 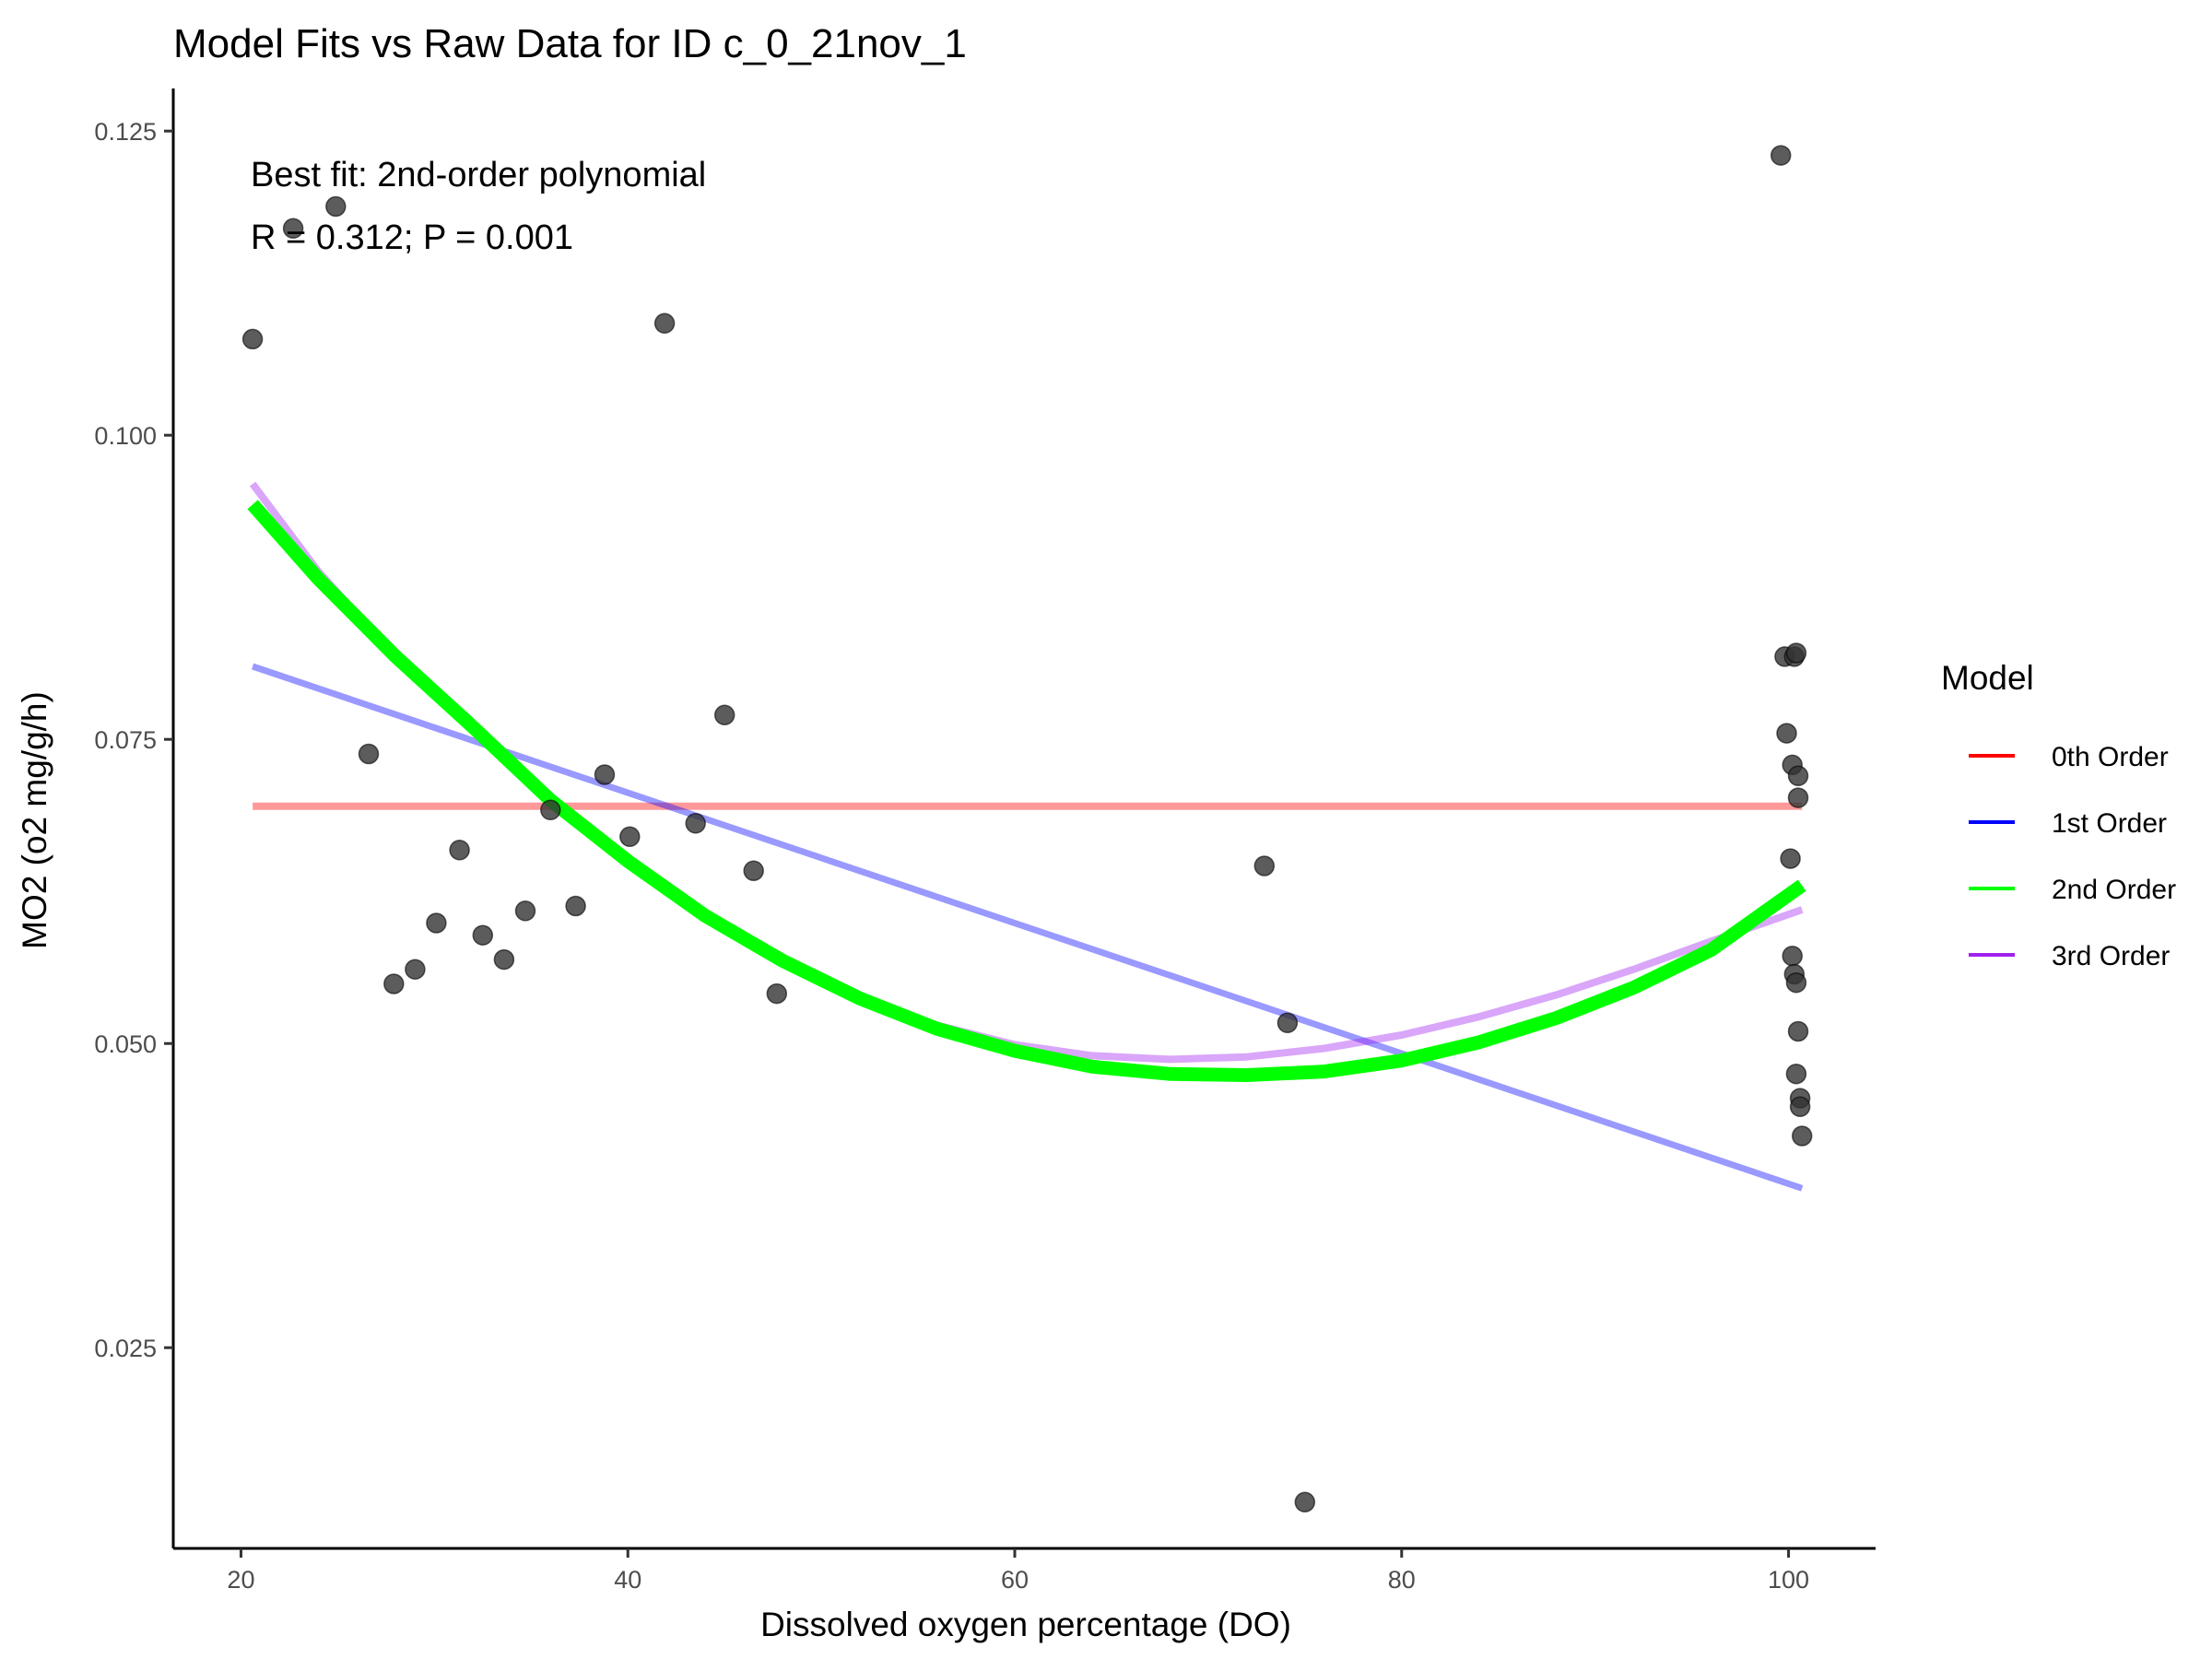 What do you see at coordinates (125, 740) in the screenshot?
I see `y-tick-label: 0.075` at bounding box center [125, 740].